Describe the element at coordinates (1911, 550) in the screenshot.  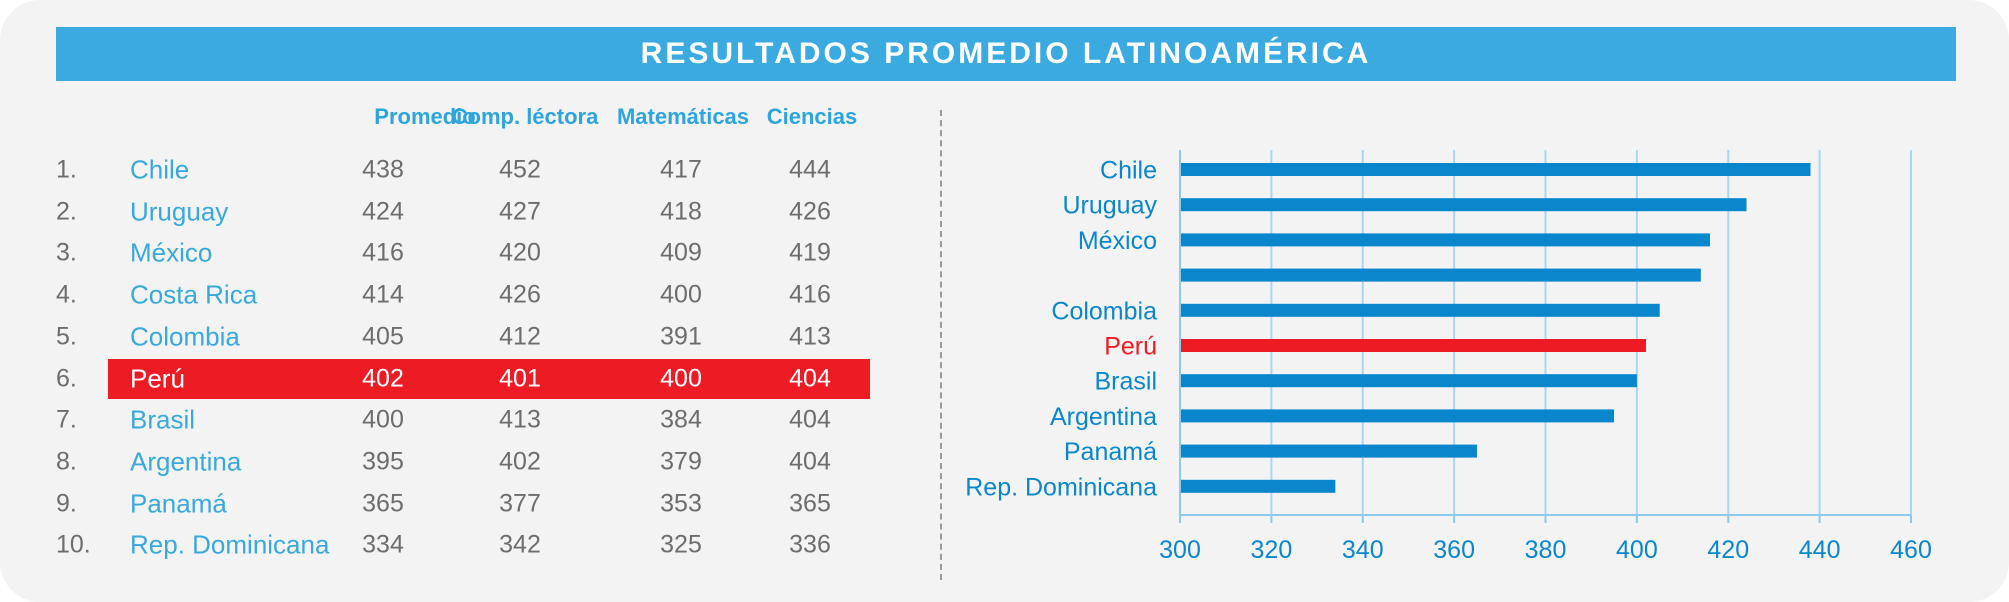
I see `x-tick-label: 460` at that location.